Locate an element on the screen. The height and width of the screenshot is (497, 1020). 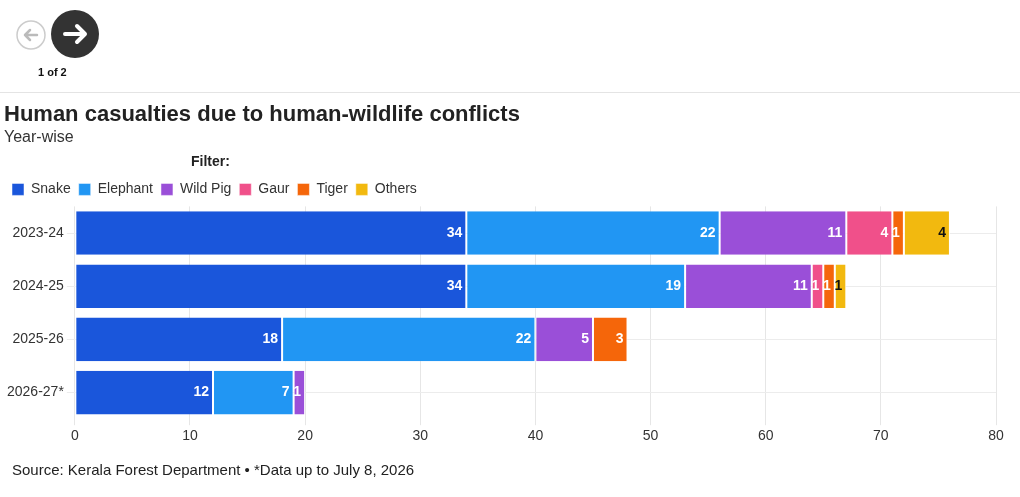
x-tick-label: 30 is located at coordinates (420, 435).